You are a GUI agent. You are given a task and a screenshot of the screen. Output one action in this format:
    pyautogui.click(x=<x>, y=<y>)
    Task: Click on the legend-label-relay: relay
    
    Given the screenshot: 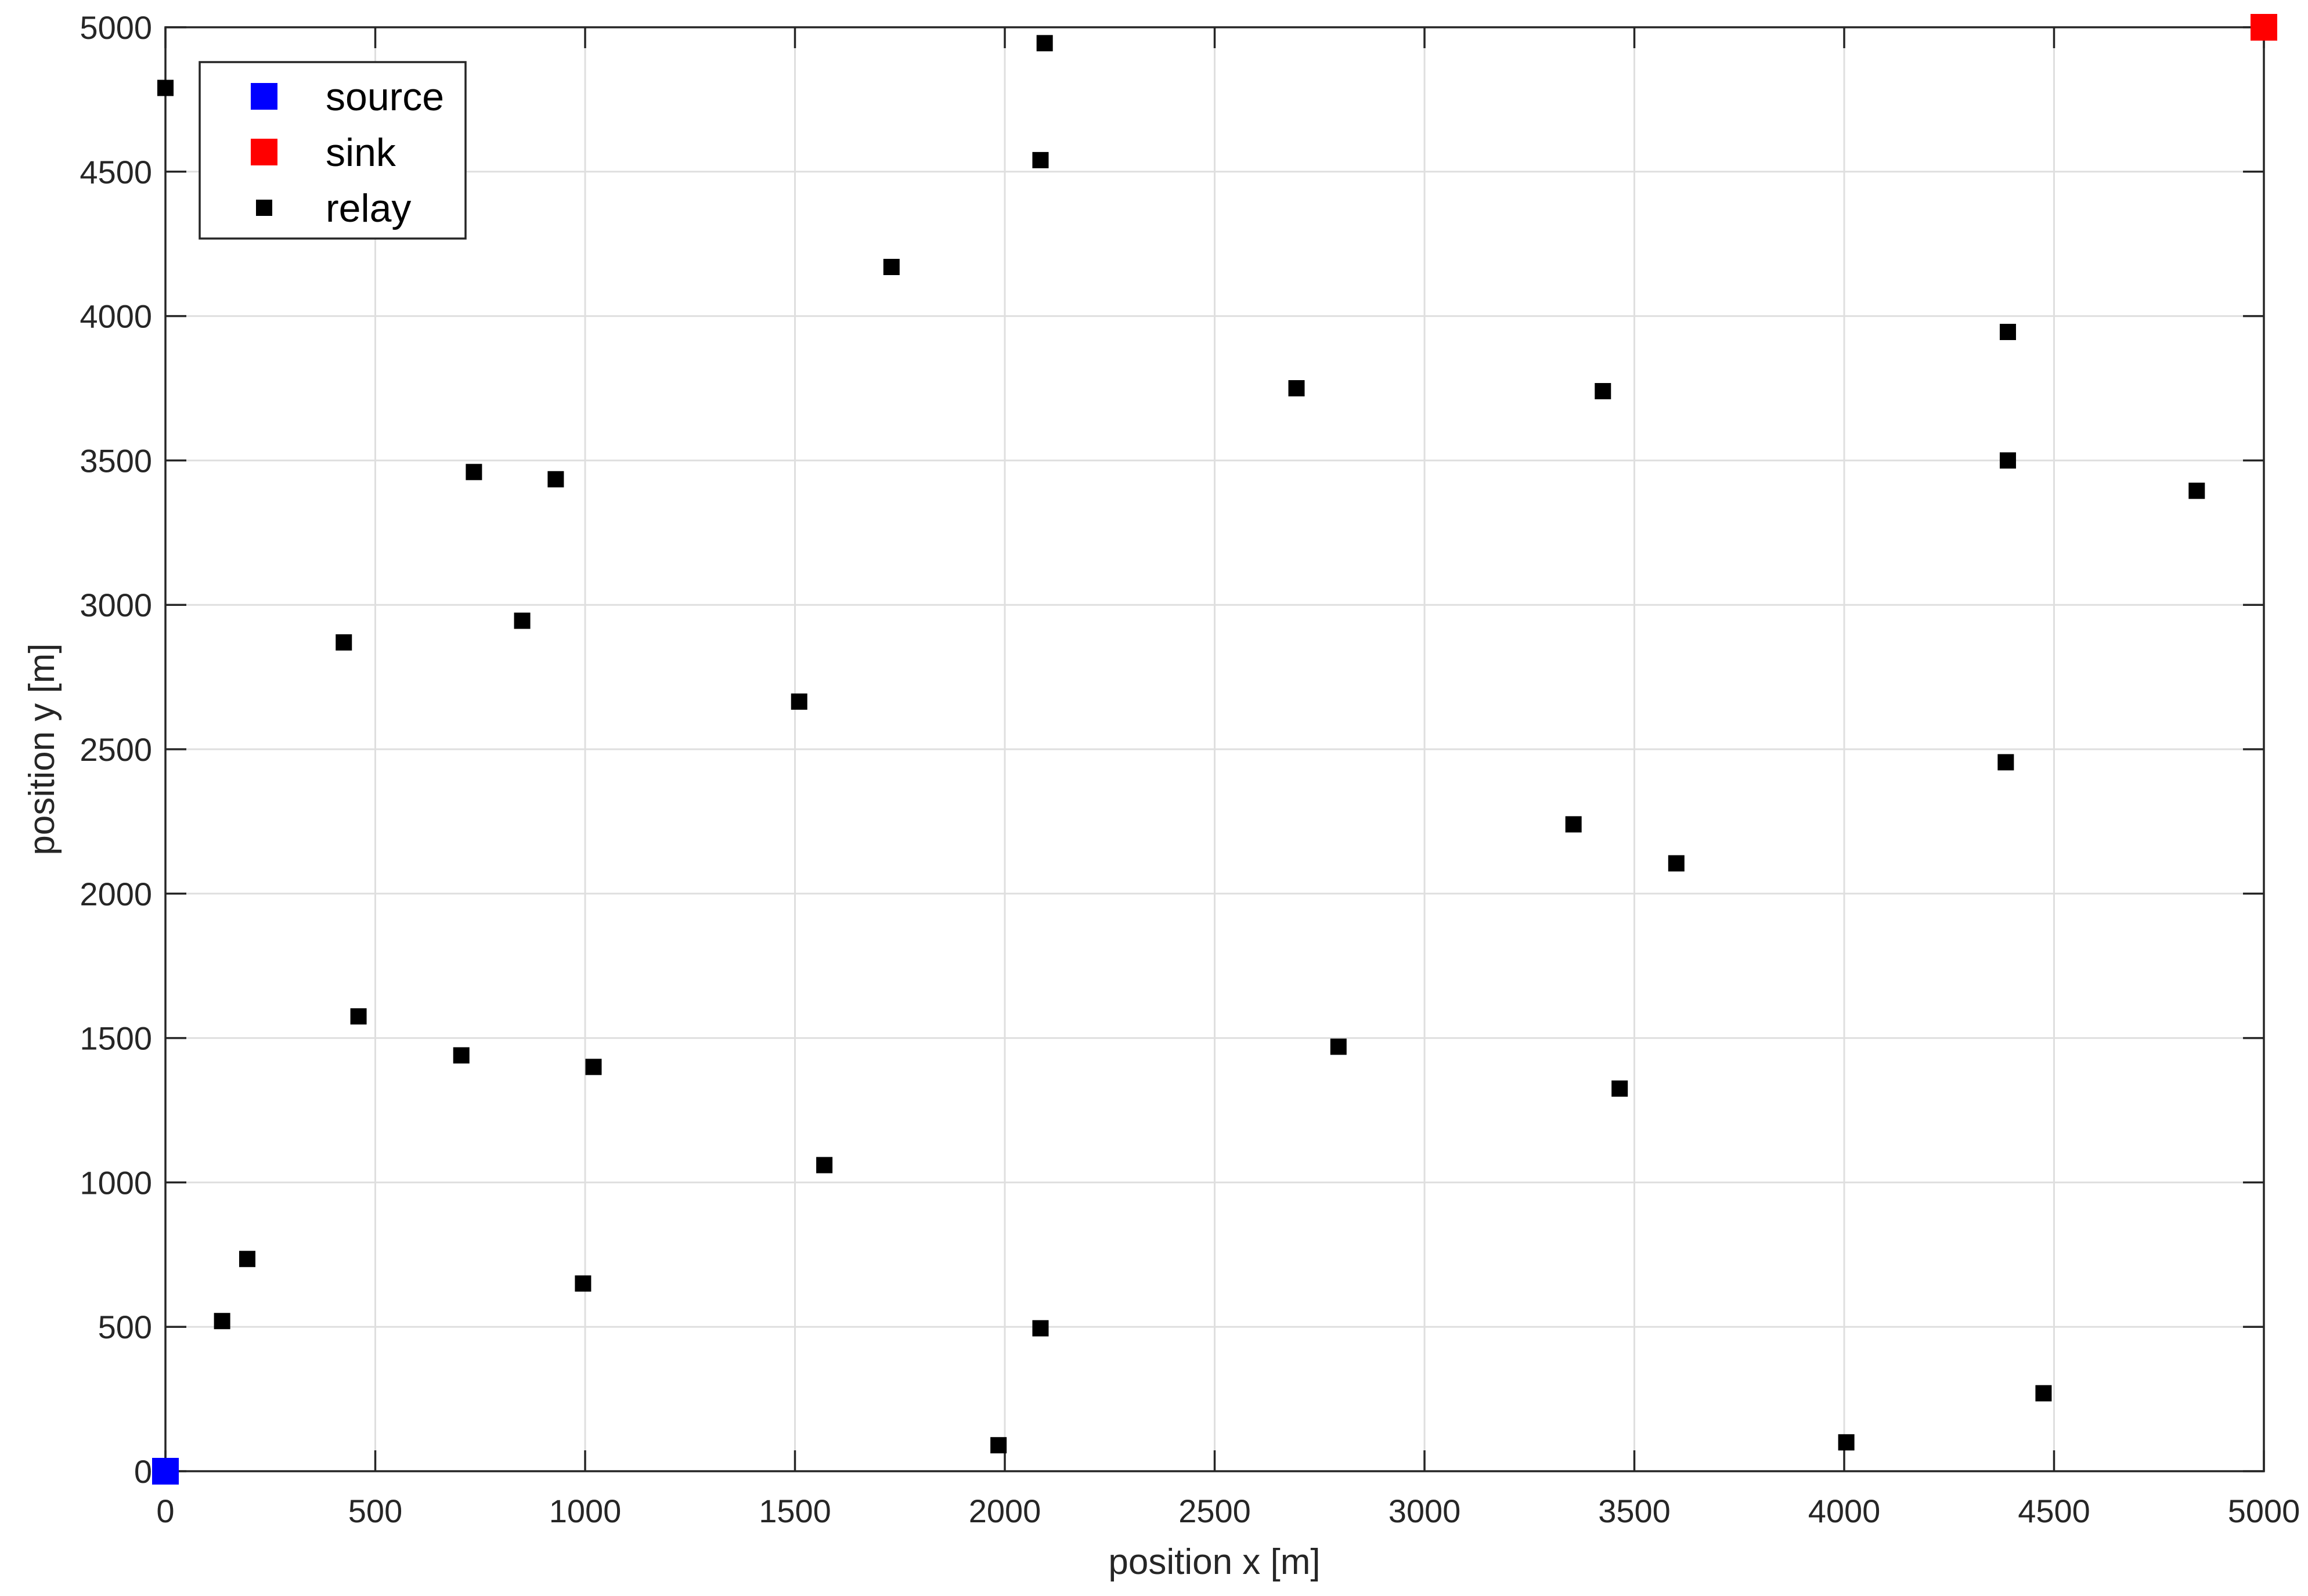 What is the action you would take?
    pyautogui.click(x=368, y=208)
    